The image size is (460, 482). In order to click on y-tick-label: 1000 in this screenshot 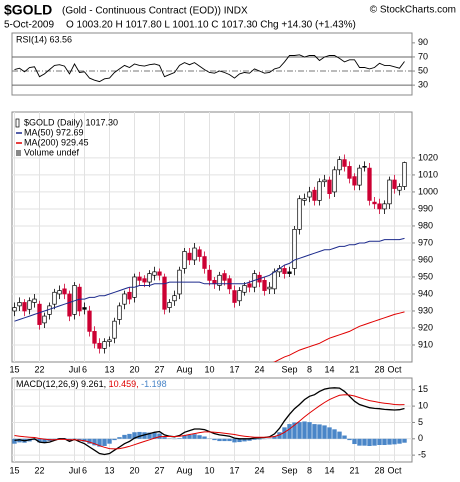, I will do `click(428, 191)`.